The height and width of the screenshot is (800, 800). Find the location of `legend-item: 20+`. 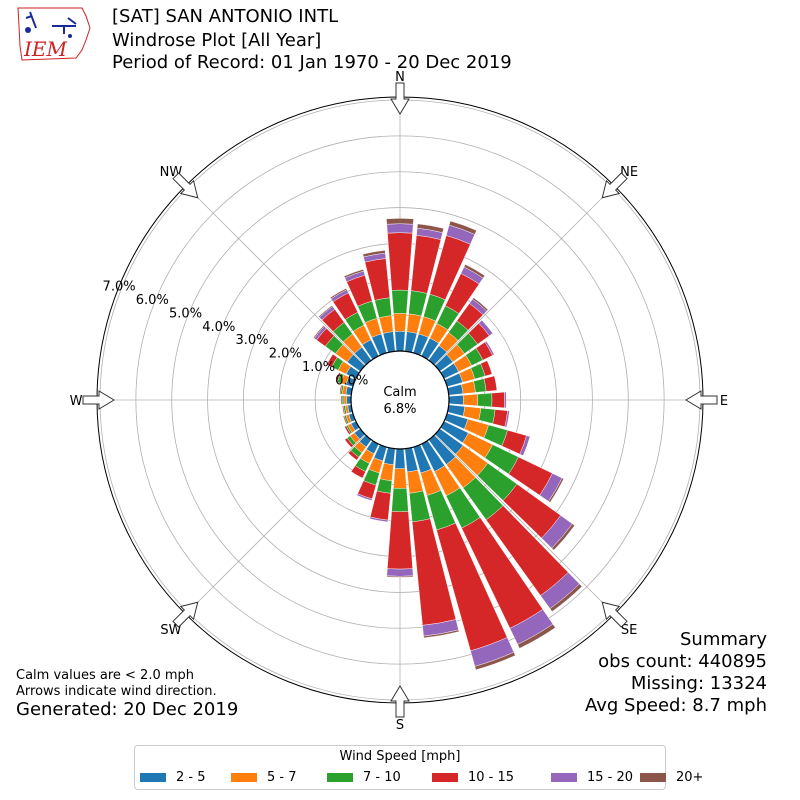

legend-item: 20+ is located at coordinates (671, 778).